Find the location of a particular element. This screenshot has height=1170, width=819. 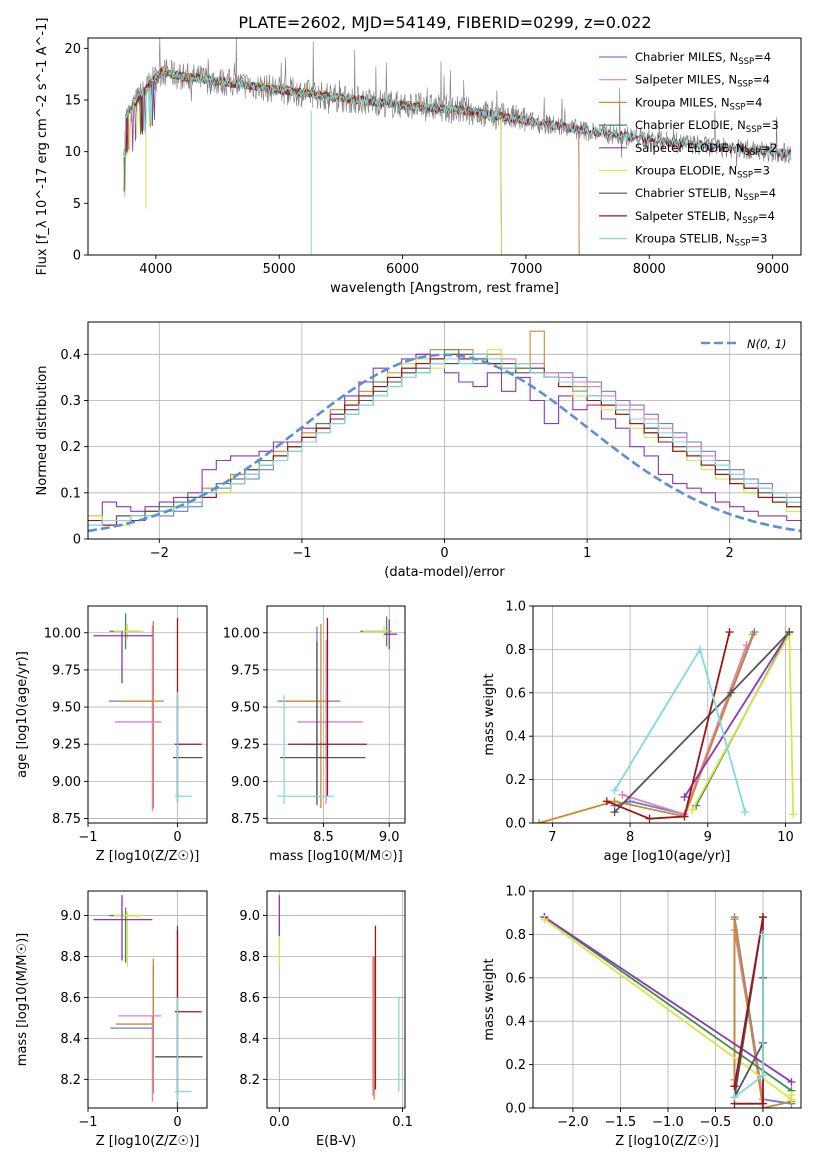

x-tick-label: 8000 is located at coordinates (649, 269).